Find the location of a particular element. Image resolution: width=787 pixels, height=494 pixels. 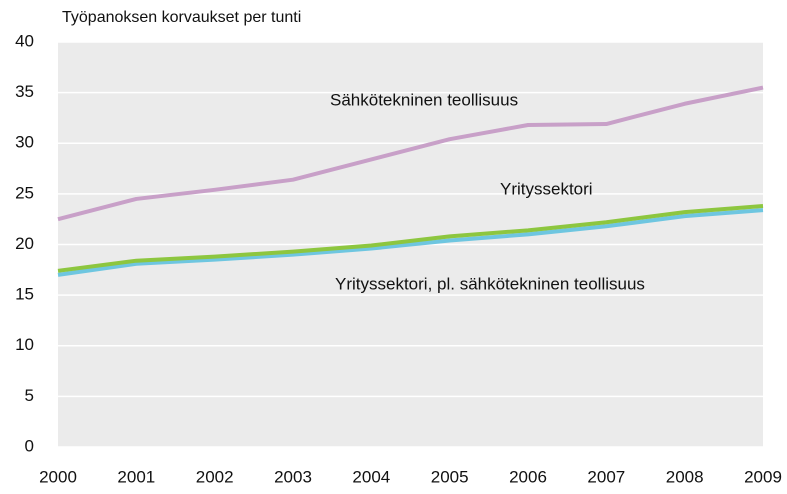

y-tick-label: 5 is located at coordinates (29, 395).